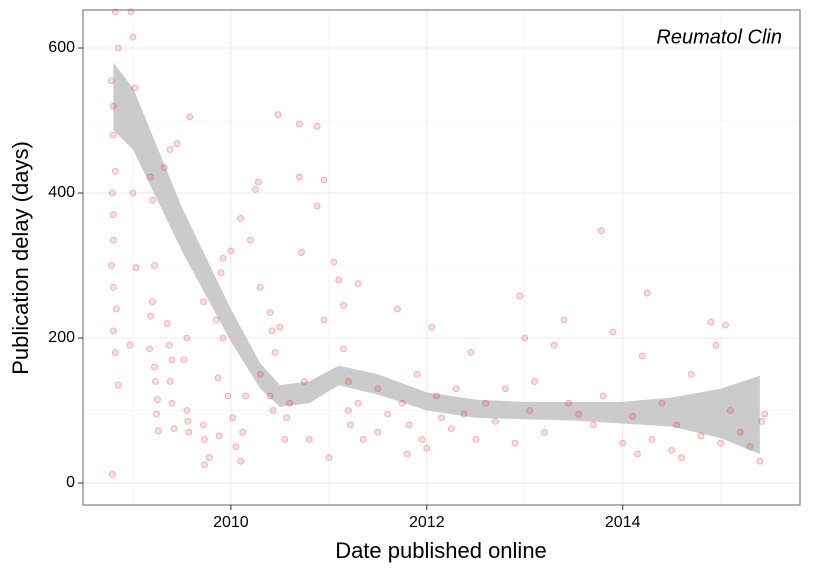 The height and width of the screenshot is (575, 825). What do you see at coordinates (427, 522) in the screenshot?
I see `x-tick-label: 2012` at bounding box center [427, 522].